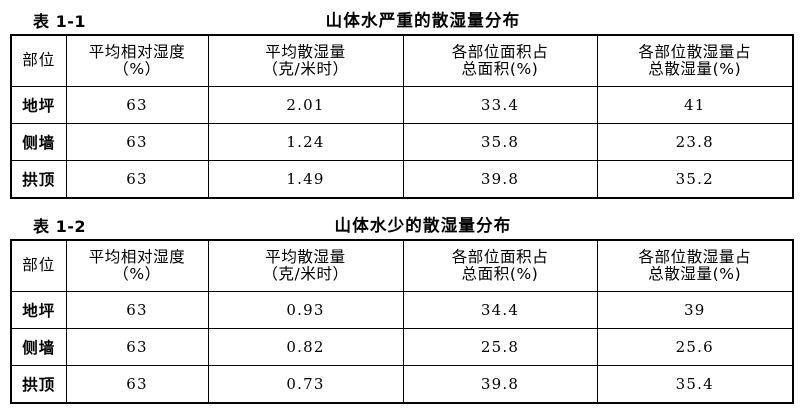  What do you see at coordinates (695, 310) in the screenshot?
I see `cell-moisture-pct: 39` at bounding box center [695, 310].